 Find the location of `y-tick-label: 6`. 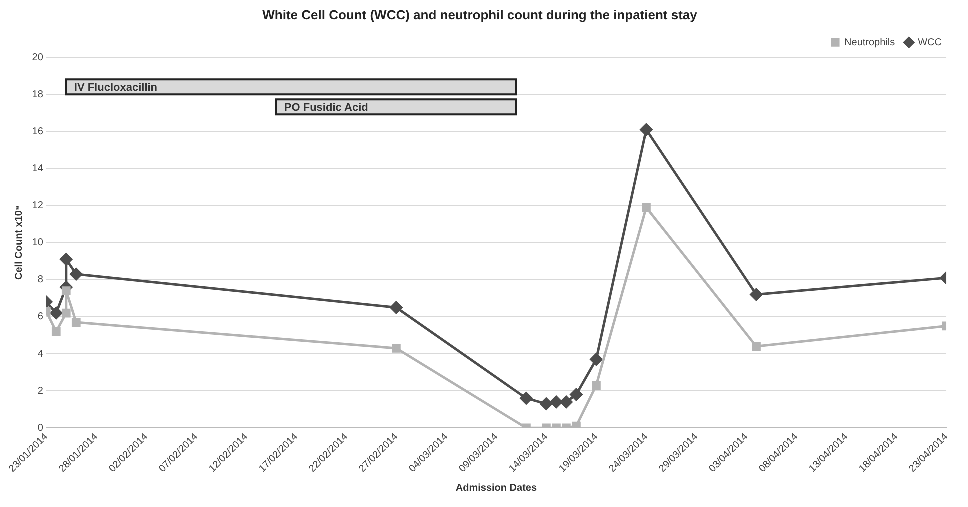

y-tick-label: 6 is located at coordinates (41, 317).